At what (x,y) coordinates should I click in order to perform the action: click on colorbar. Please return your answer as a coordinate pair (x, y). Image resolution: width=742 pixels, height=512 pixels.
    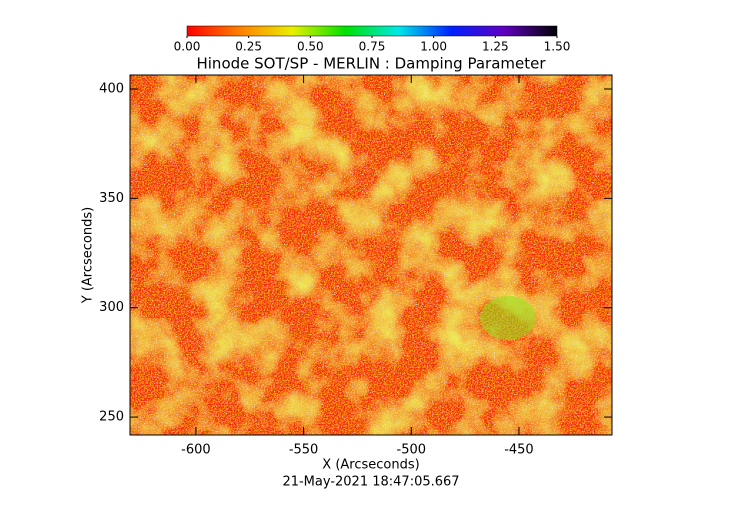
    Looking at the image, I should click on (372, 31).